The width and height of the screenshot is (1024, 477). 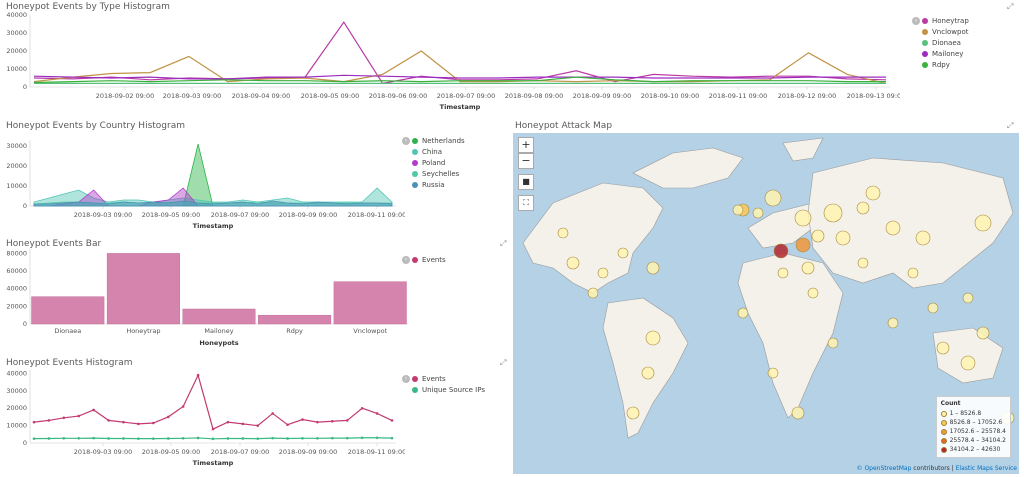 I want to click on count-legend-label: 25578.4 – 34104.2, so click(x=977, y=440).